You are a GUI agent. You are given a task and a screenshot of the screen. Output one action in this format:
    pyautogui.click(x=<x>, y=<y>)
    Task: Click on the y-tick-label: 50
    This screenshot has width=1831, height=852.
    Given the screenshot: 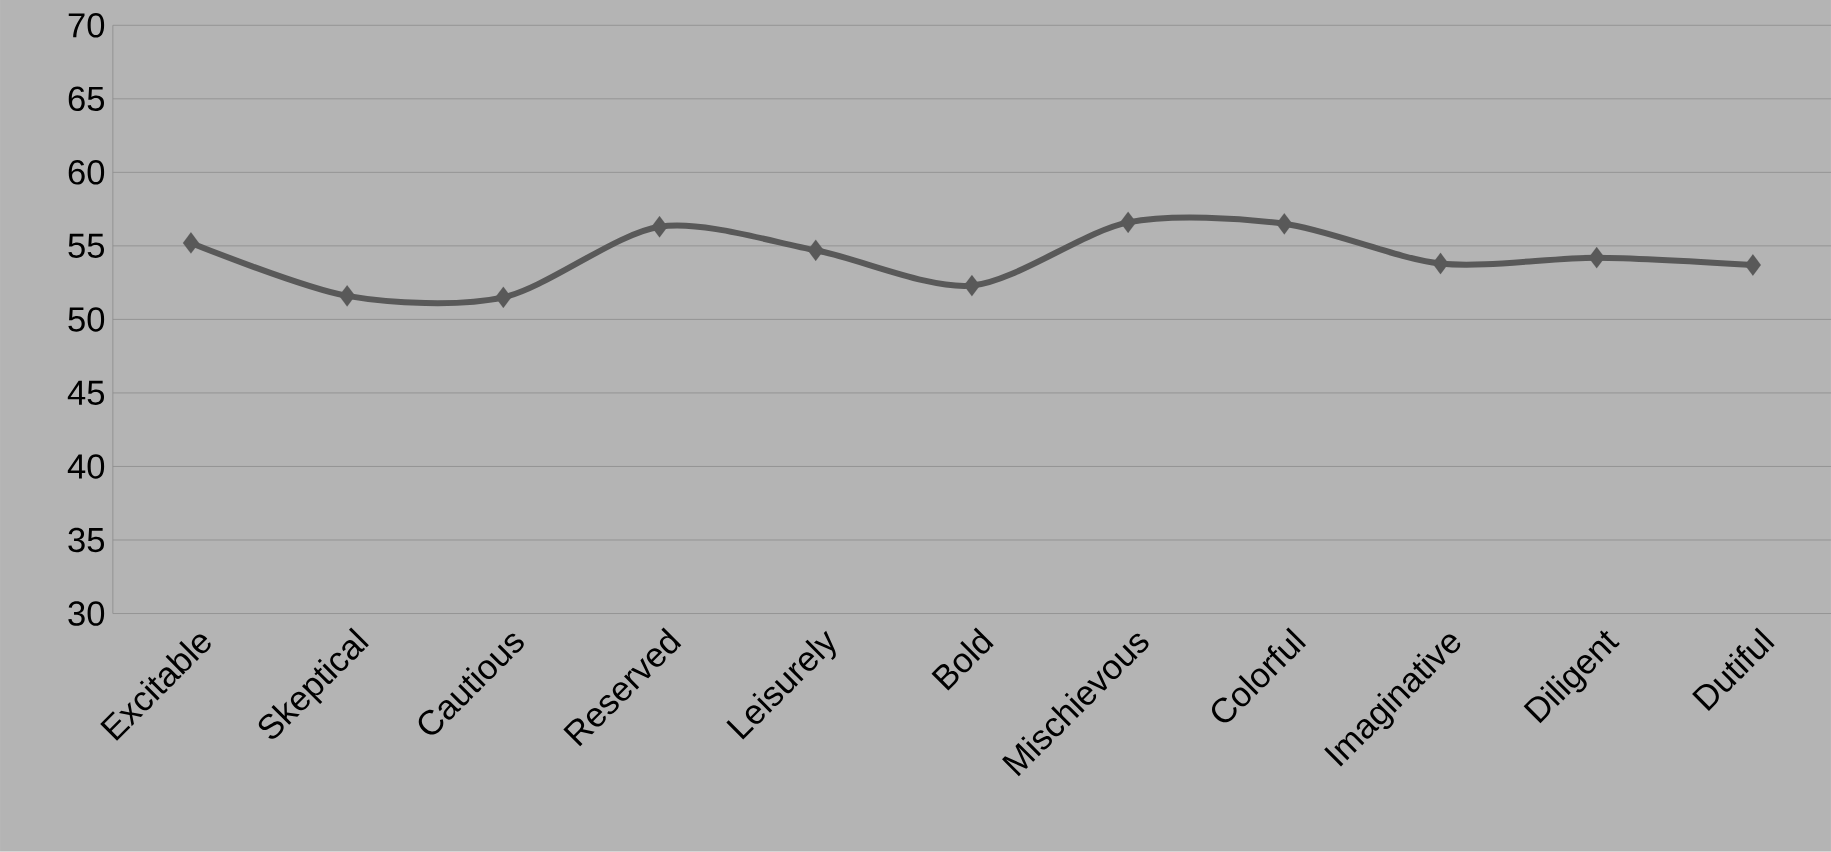 What is the action you would take?
    pyautogui.click(x=86, y=319)
    